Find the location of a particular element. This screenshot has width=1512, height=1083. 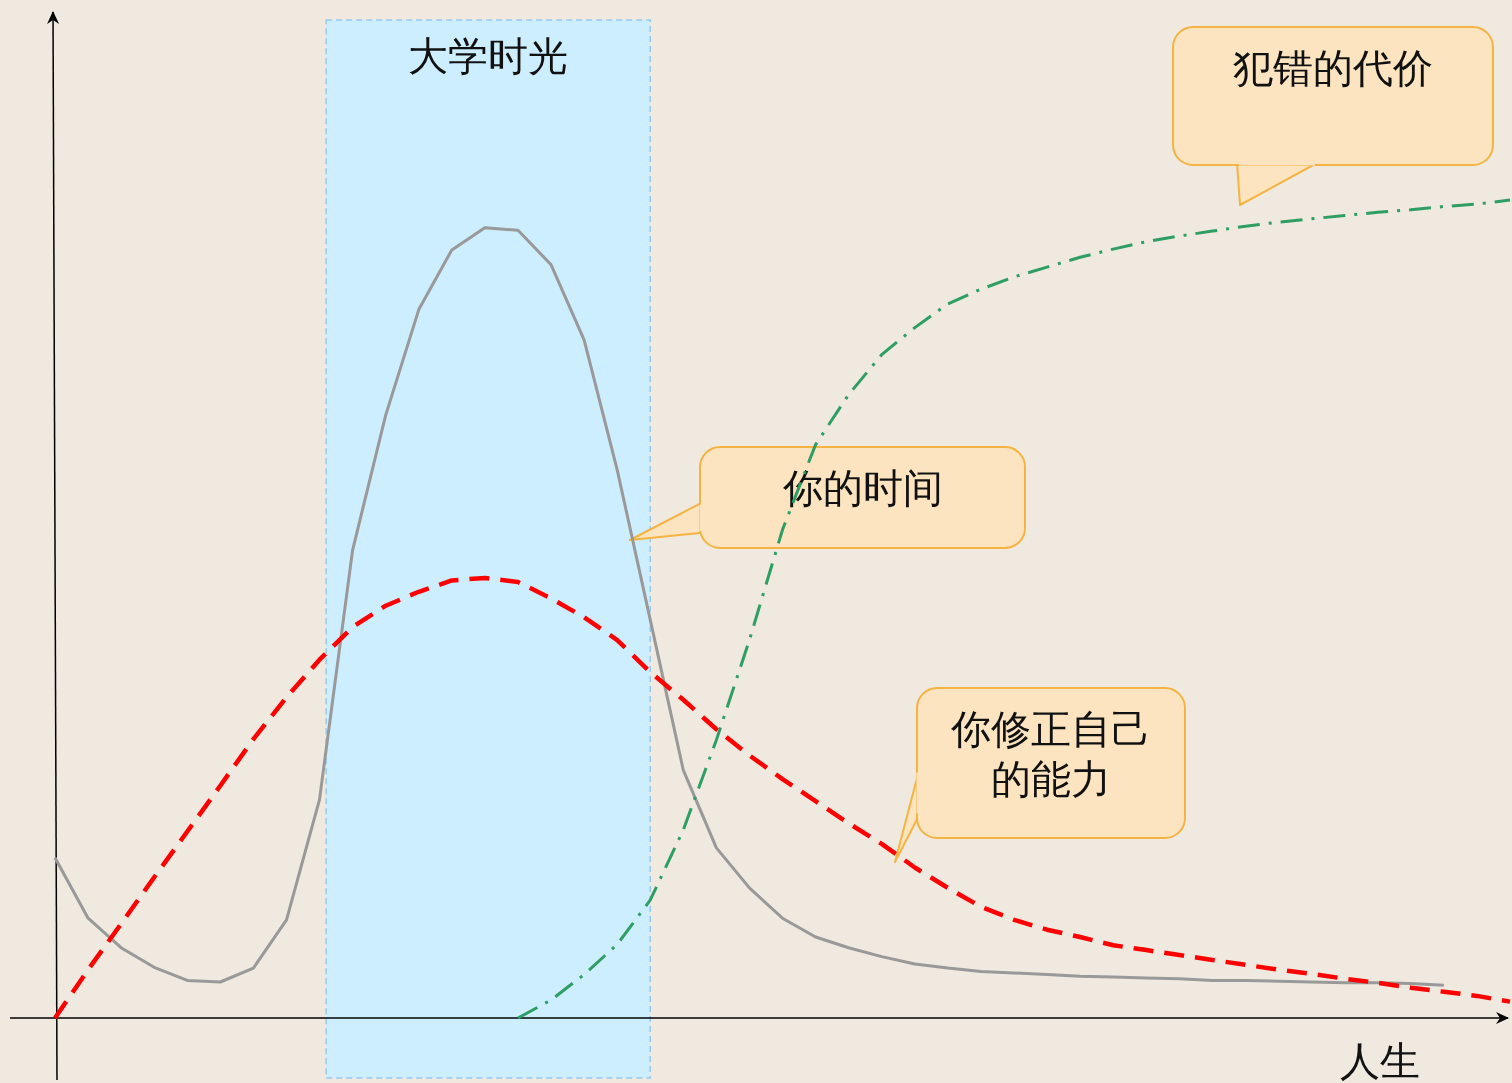

text: 大学时光 is located at coordinates (488, 56).